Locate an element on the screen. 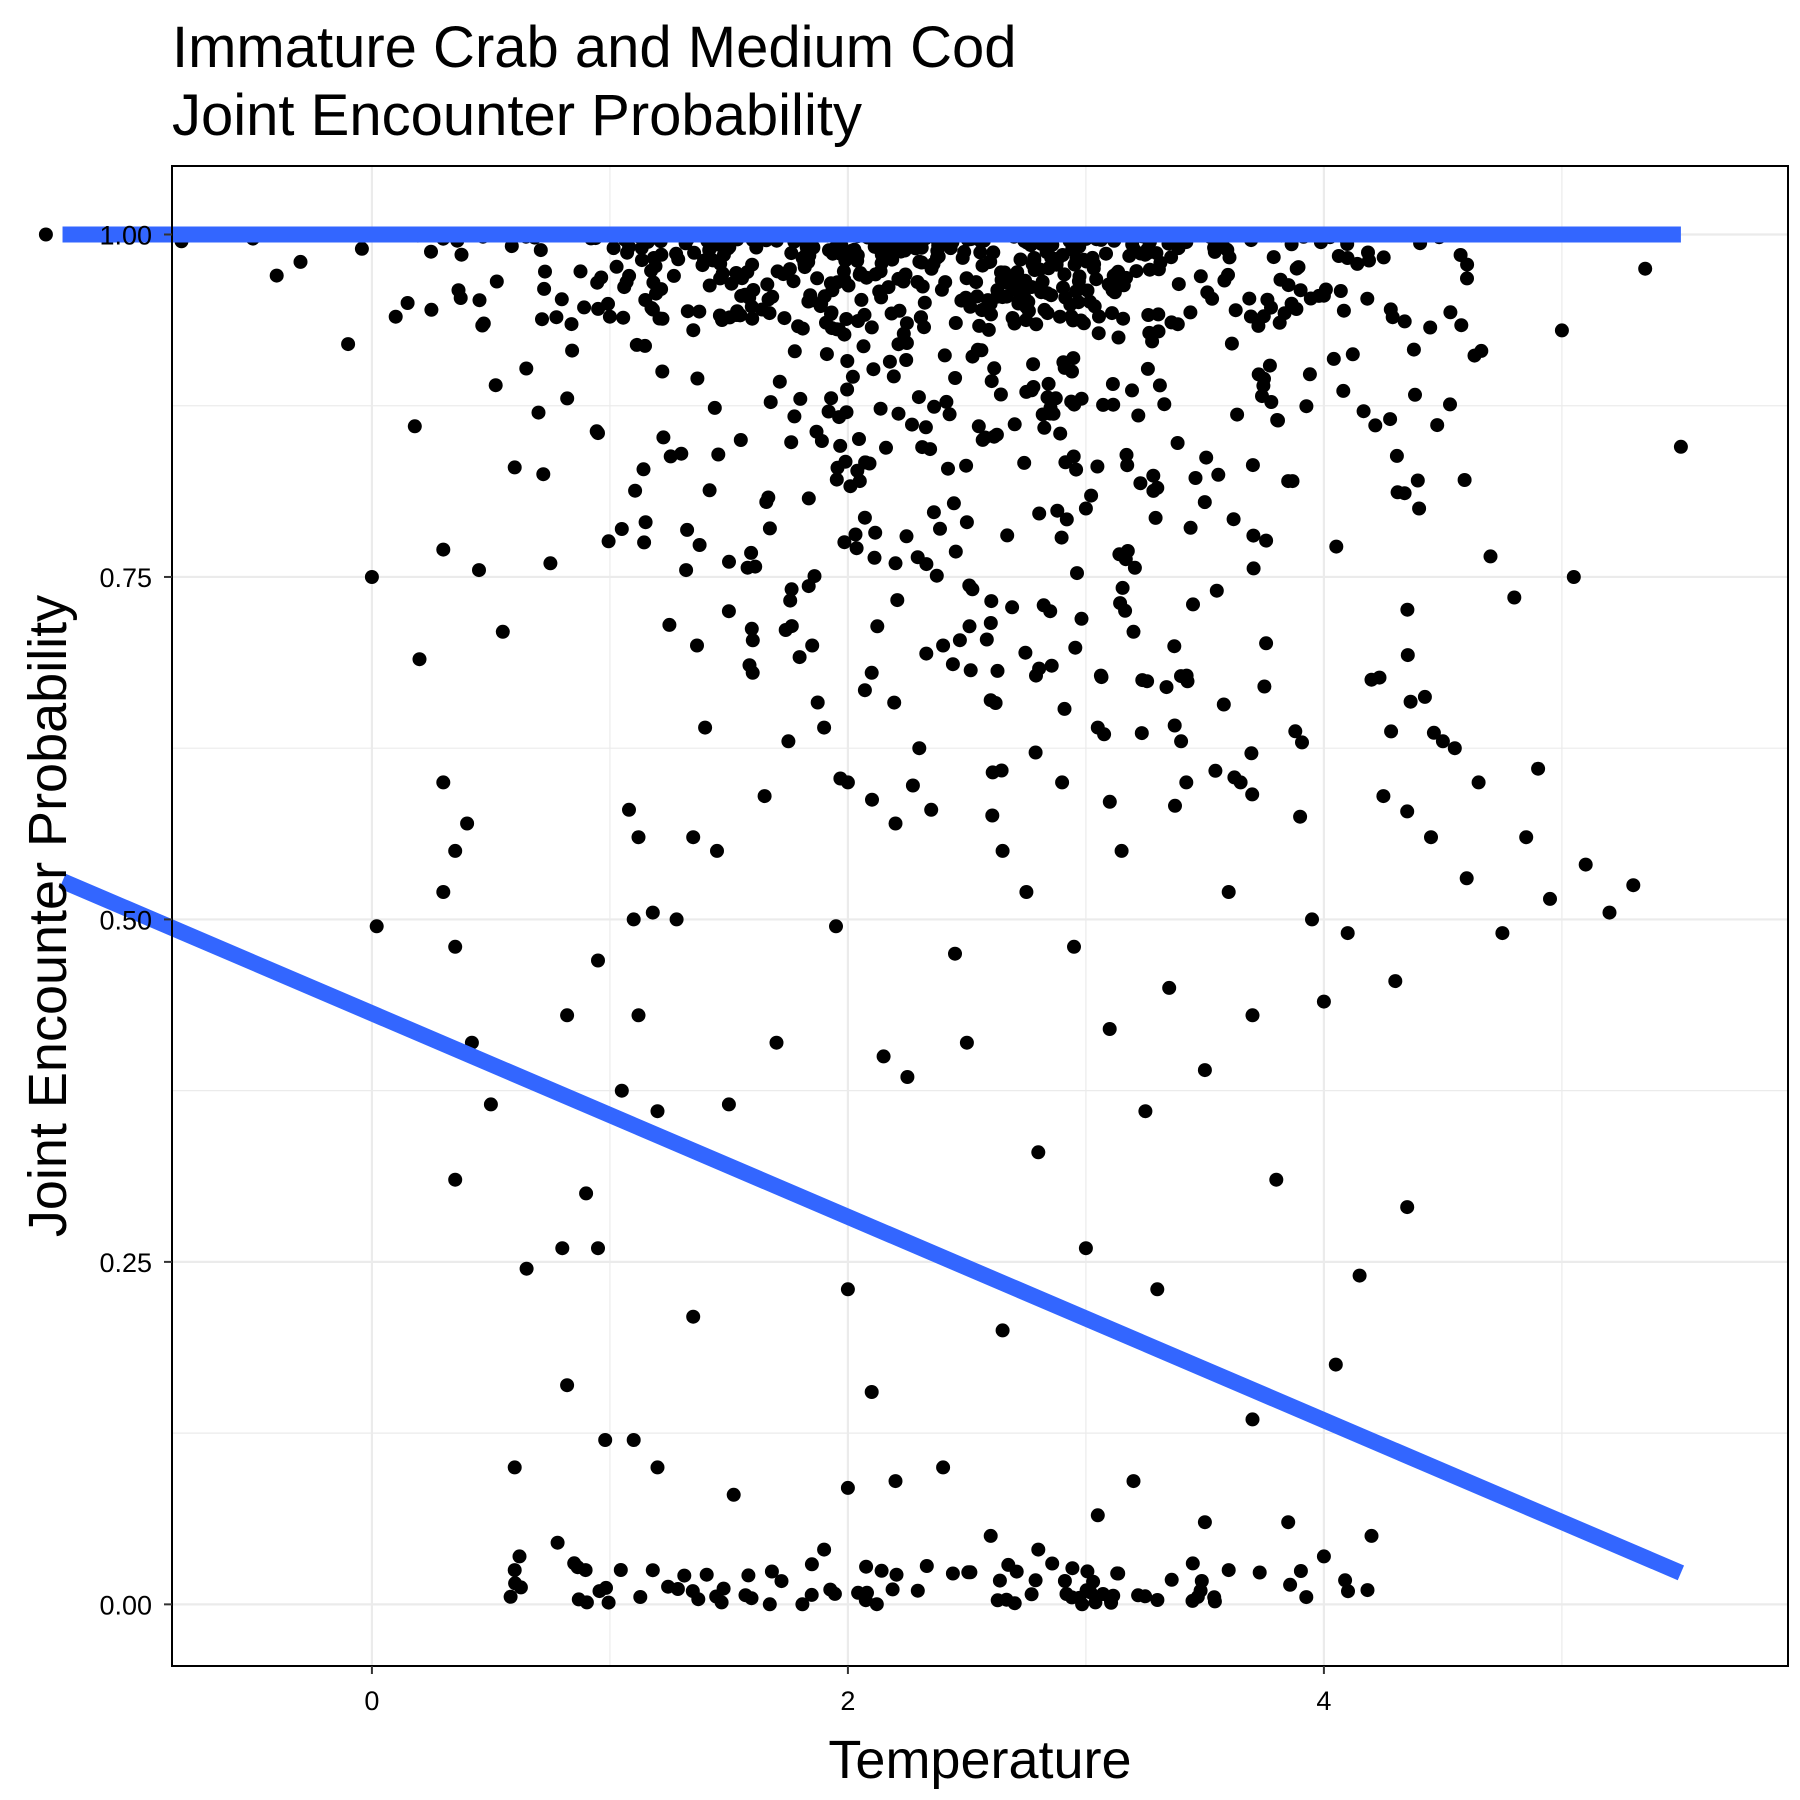 The height and width of the screenshot is (1800, 1800). y-axis-ticks: 0.00 0.25 0.50 0.75 1.00 is located at coordinates (135, 920).